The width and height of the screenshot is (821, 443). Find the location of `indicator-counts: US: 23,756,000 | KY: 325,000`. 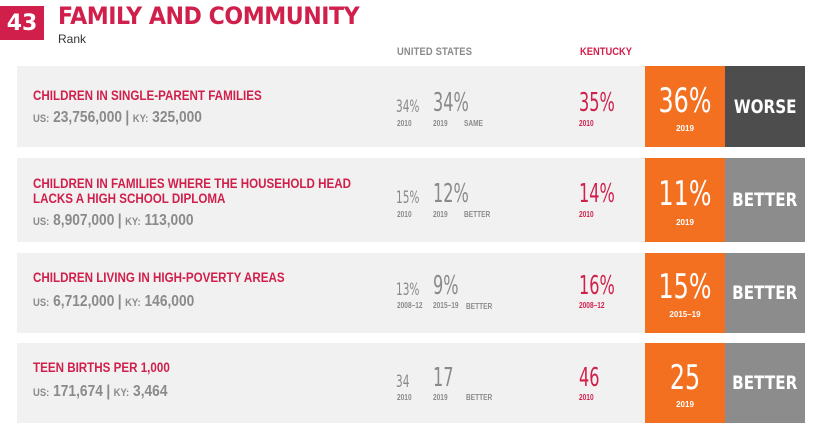

indicator-counts: US: 23,756,000 | KY: 325,000 is located at coordinates (117, 117).